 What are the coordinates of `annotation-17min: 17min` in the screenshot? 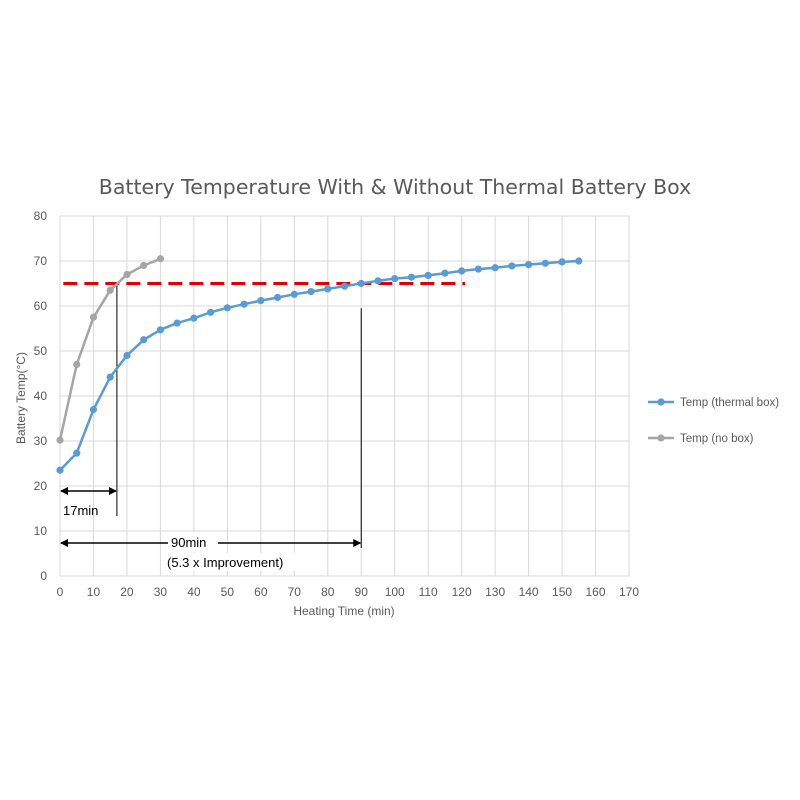 It's located at (80, 510).